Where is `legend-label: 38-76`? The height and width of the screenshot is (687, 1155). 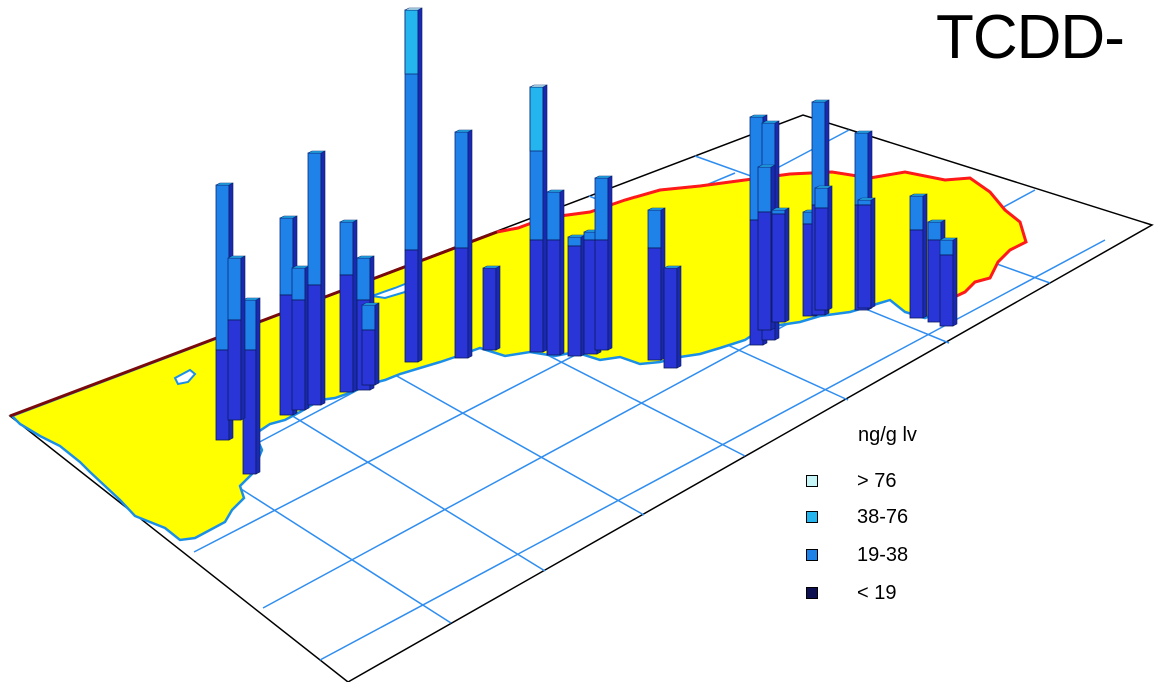 legend-label: 38-76 is located at coordinates (883, 516).